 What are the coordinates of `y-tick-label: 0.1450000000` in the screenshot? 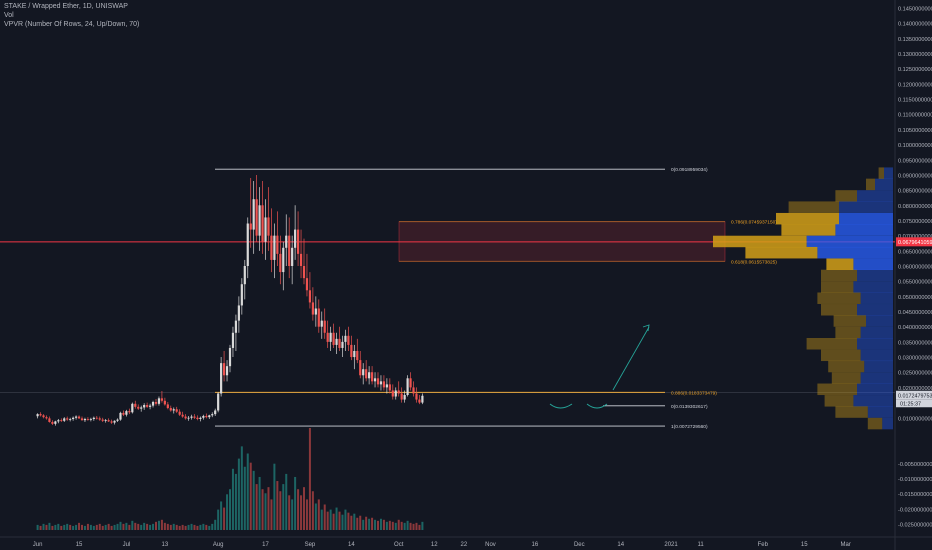 It's located at (915, 10).